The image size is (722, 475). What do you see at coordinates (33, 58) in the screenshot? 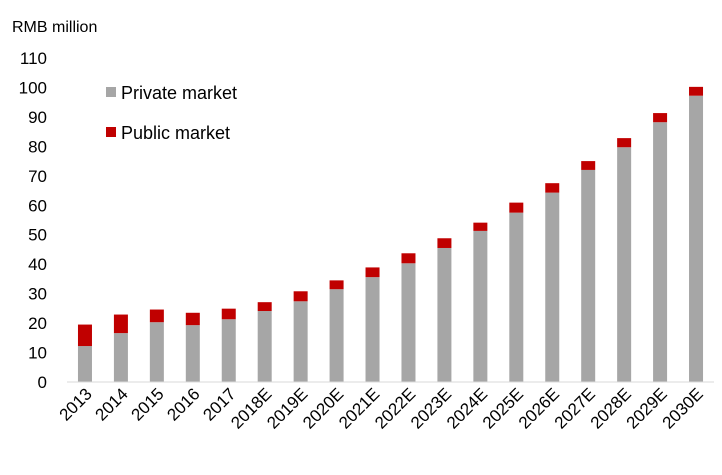
I see `y-tick-label: 110` at bounding box center [33, 58].